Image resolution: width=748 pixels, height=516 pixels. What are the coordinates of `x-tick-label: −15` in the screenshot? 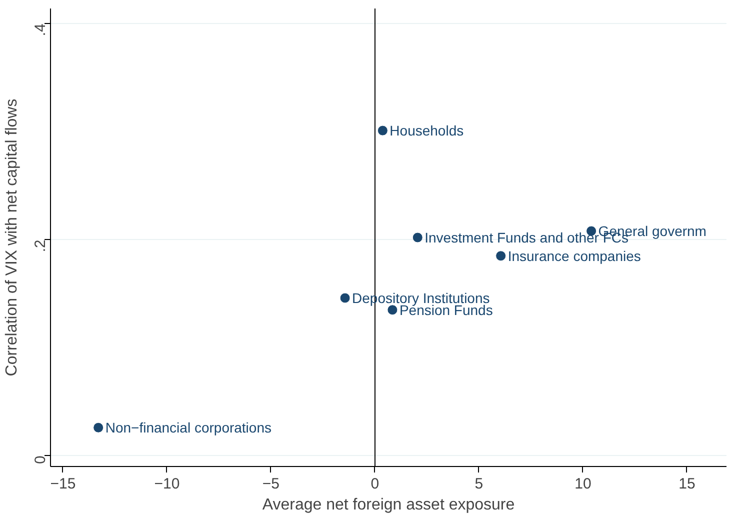 It's located at (63, 484).